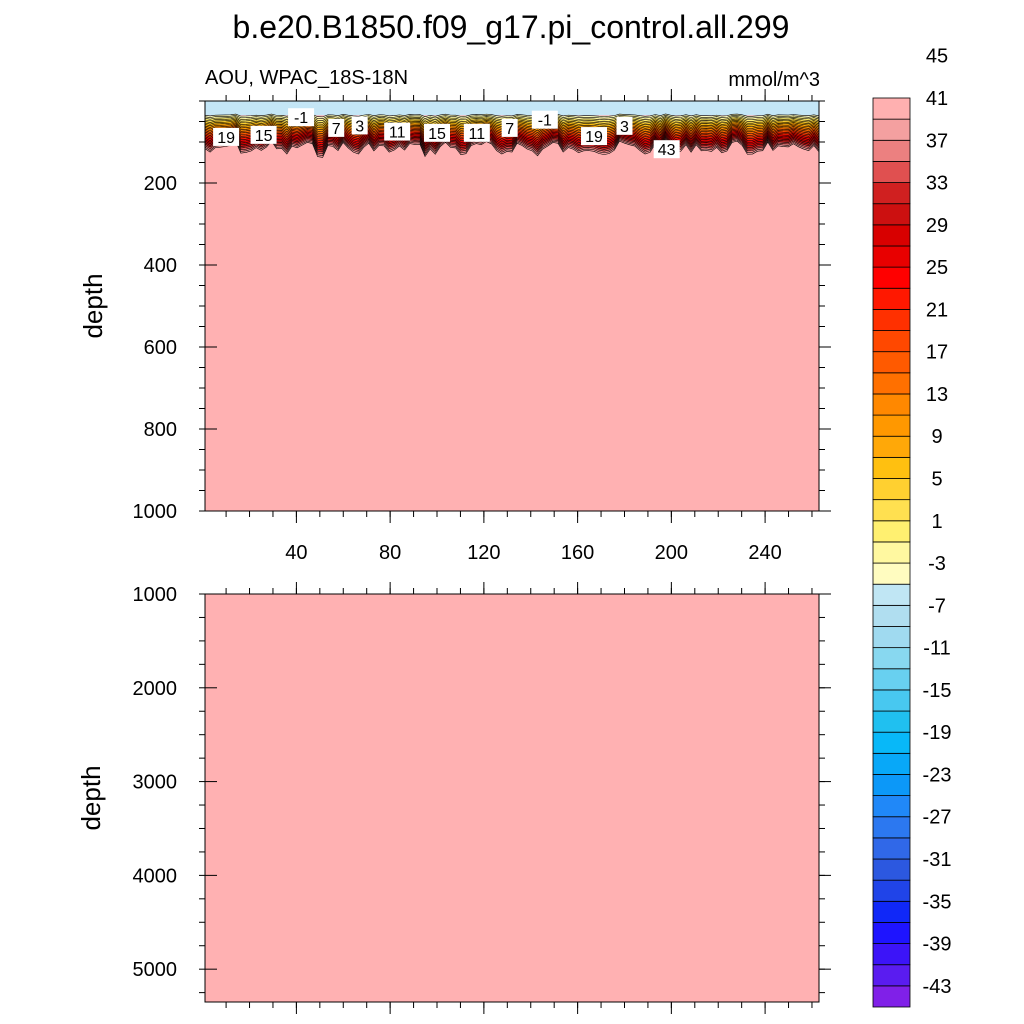  I want to click on colorbar-label: 13, so click(937, 395).